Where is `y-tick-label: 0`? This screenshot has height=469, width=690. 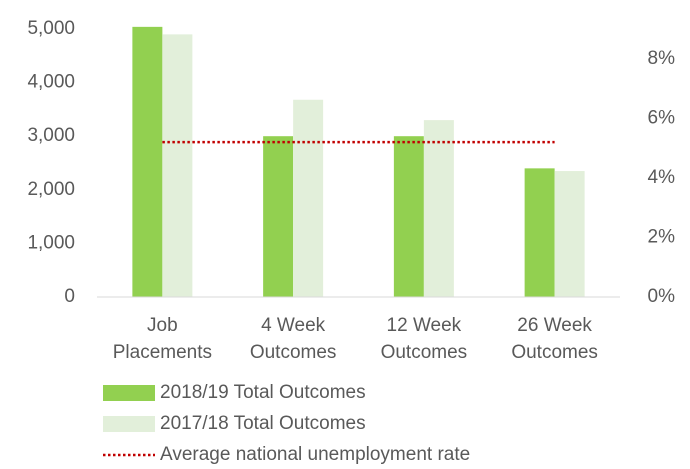
y-tick-label: 0 is located at coordinates (69, 296).